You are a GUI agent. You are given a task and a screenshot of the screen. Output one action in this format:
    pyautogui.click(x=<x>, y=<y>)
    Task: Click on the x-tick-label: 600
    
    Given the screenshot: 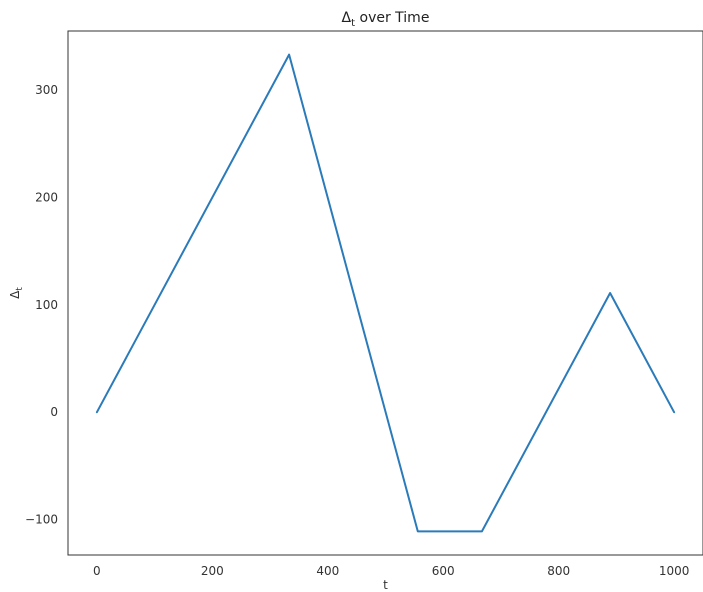 What is the action you would take?
    pyautogui.click(x=443, y=571)
    